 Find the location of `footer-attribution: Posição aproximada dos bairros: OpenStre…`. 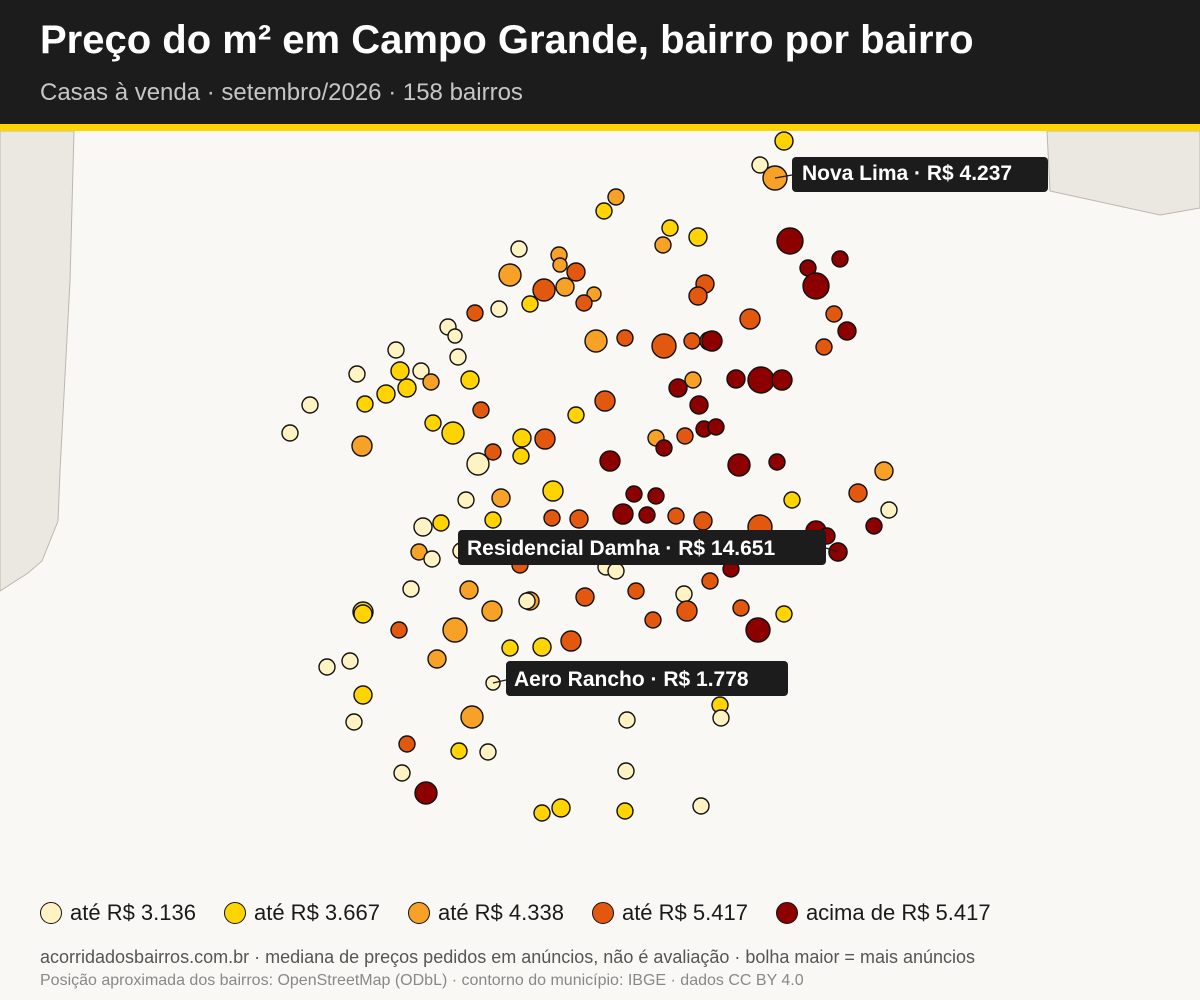

footer-attribution: Posição aproximada dos bairros: OpenStre… is located at coordinates (422, 980).